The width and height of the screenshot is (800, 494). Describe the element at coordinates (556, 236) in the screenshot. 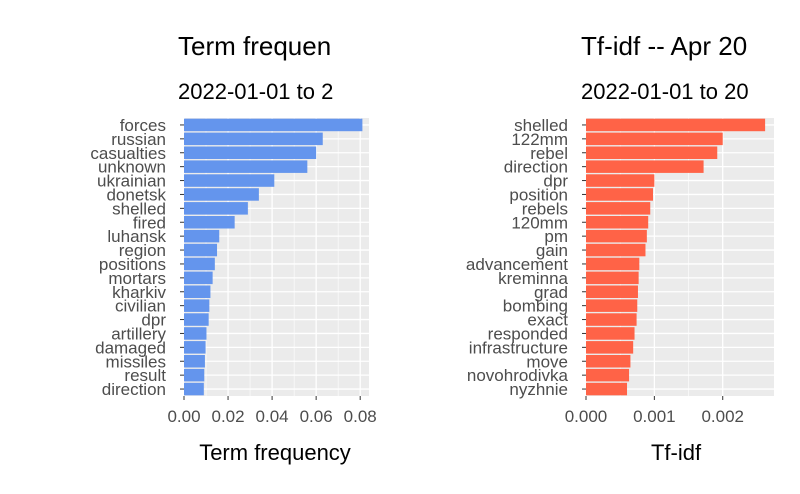

I see `category-label-pm: pm` at that location.